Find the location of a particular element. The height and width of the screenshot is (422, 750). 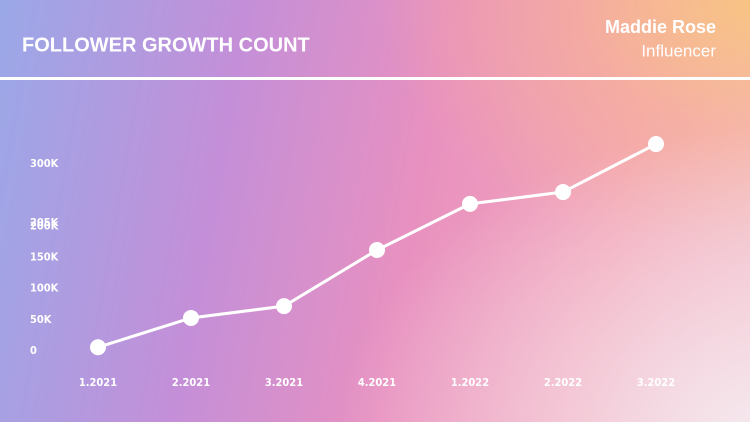

y-tick-label: 50K is located at coordinates (41, 319).